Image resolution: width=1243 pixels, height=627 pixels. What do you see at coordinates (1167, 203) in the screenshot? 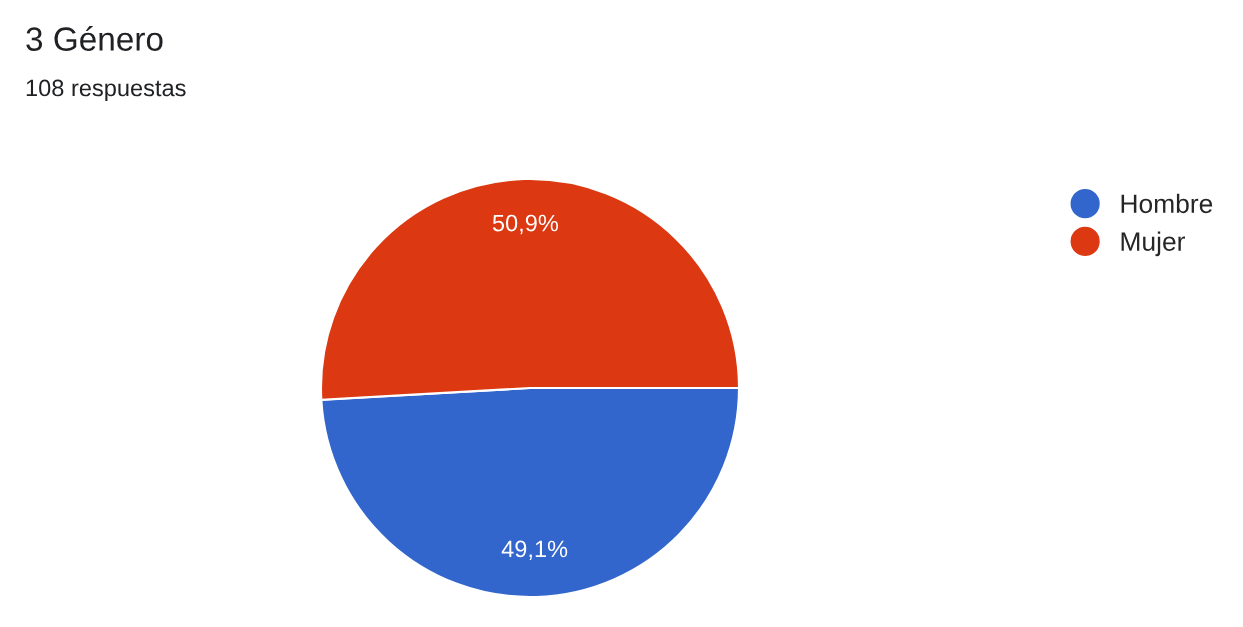
I see `legend-label: Hombre` at bounding box center [1167, 203].